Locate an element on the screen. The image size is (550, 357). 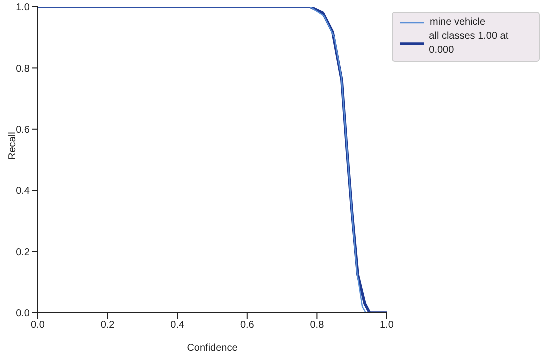
x-tick-label: 1.0 is located at coordinates (387, 326).